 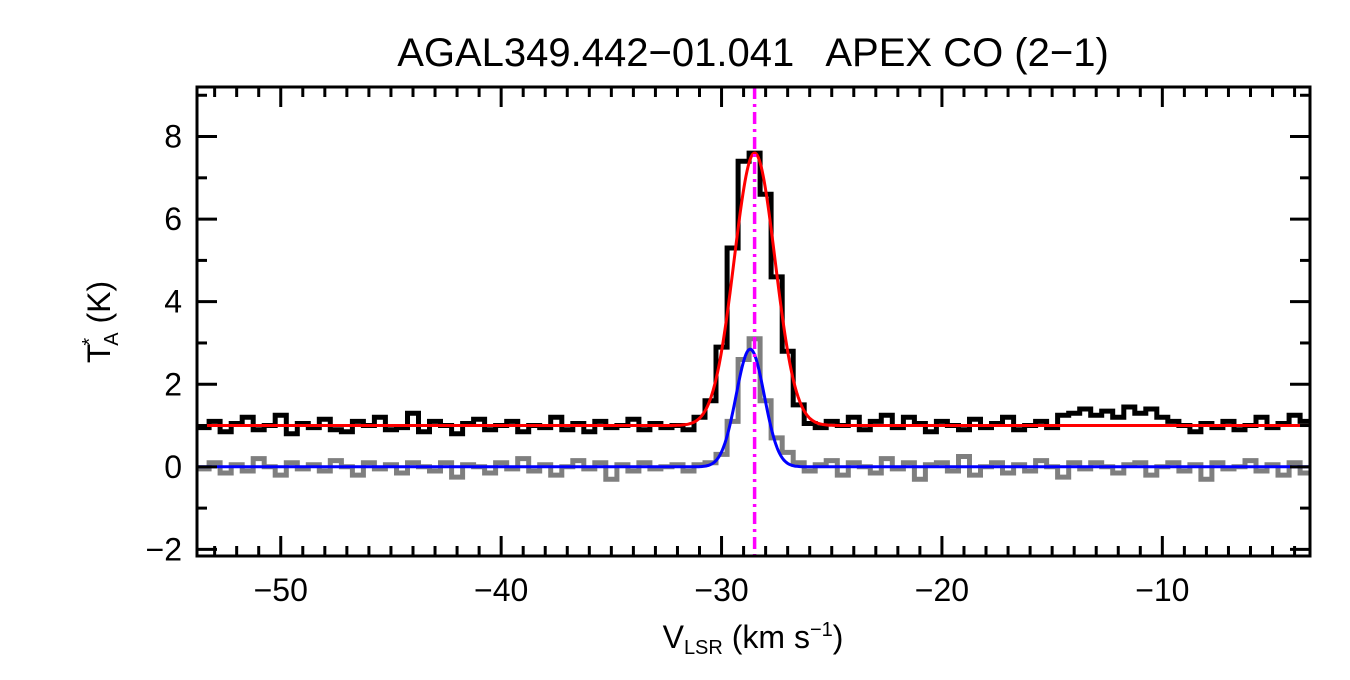 I want to click on chart-title: AGAL349.442−01.041 APEX CO (2−1), so click(x=753, y=53).